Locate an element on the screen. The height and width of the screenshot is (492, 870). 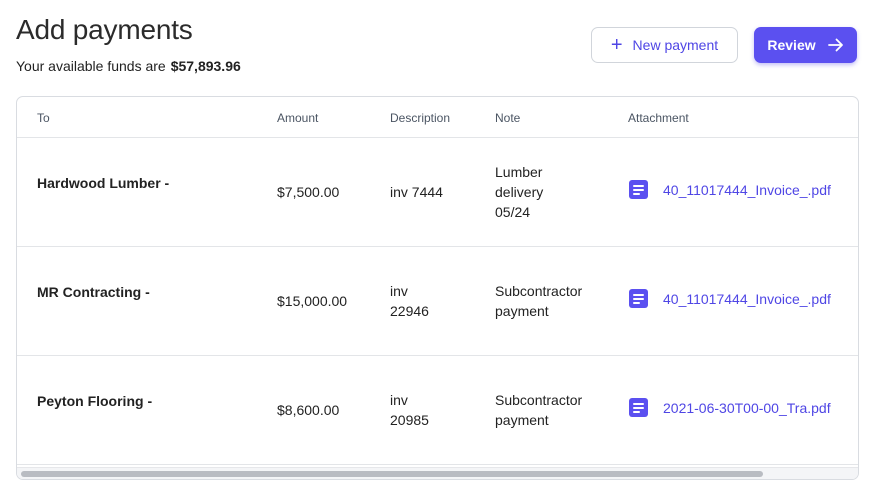
payment-amount: $7,500.00 is located at coordinates (308, 192).